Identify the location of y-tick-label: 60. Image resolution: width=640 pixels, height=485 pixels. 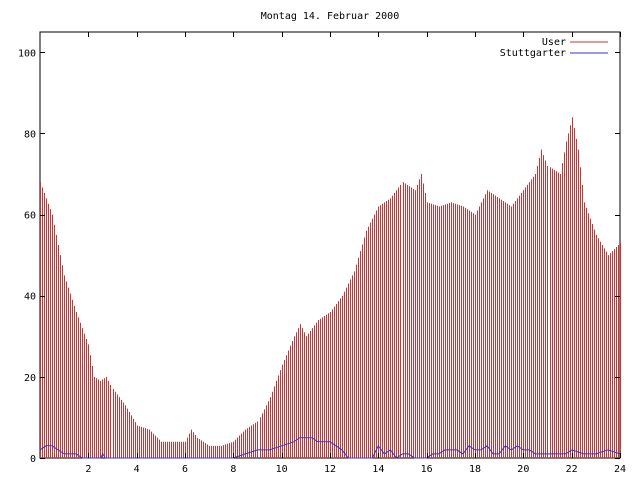
(30, 216).